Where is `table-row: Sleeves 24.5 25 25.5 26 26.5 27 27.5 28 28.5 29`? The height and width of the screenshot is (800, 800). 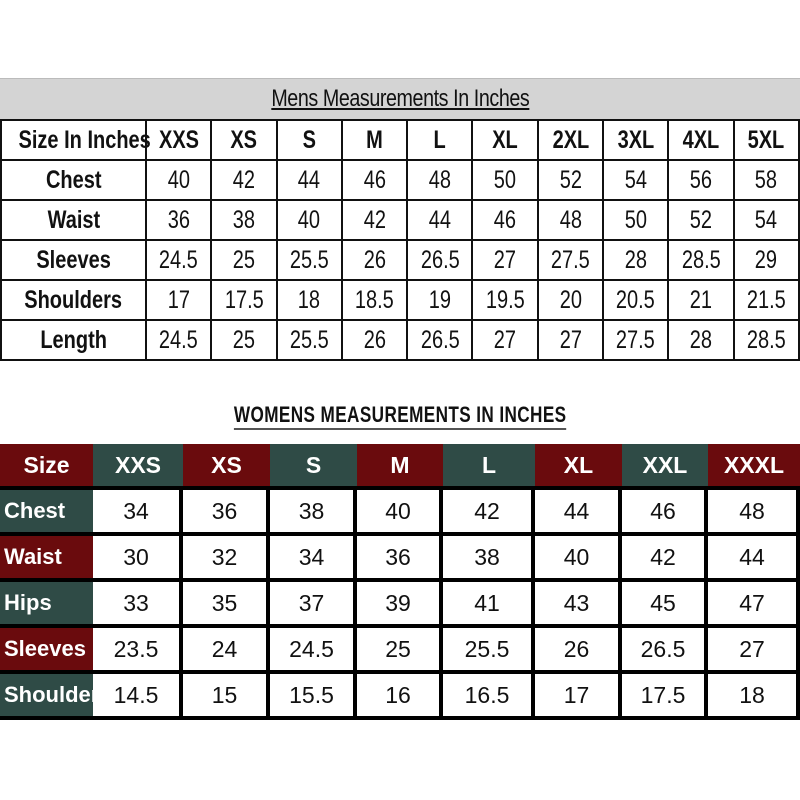 table-row: Sleeves 24.5 25 25.5 26 26.5 27 27.5 28 28.5 29 is located at coordinates (400, 260).